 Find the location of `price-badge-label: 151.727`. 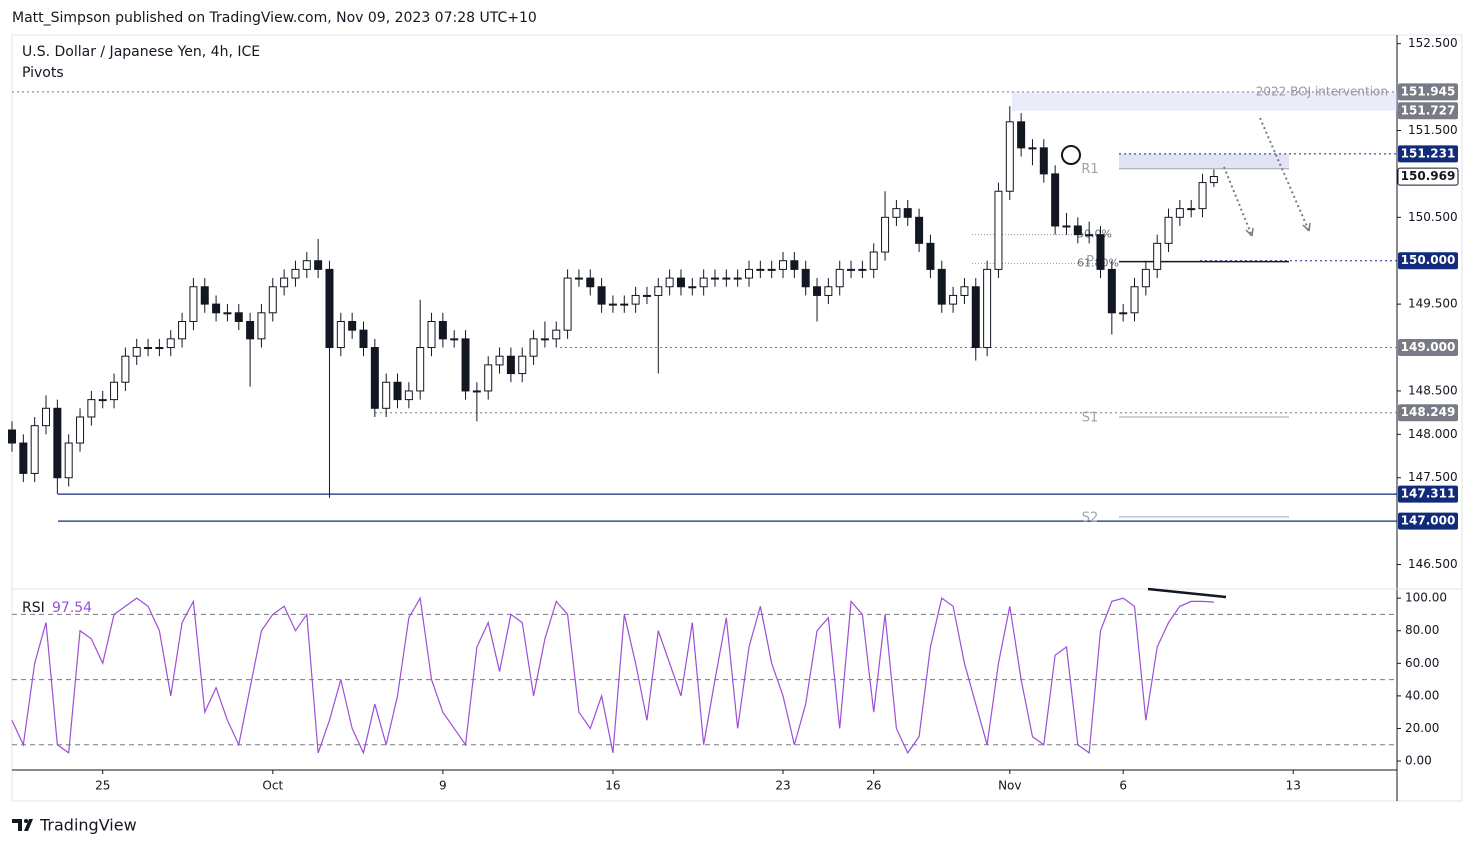

price-badge-label: 151.727 is located at coordinates (1428, 110).